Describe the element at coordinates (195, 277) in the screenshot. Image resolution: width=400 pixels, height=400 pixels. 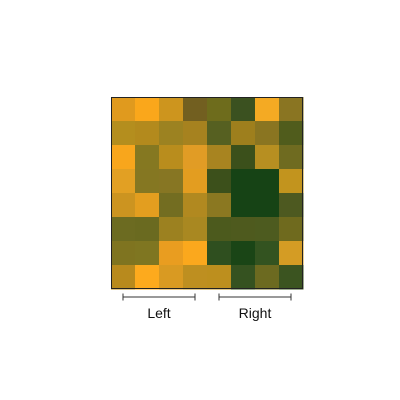
I see `heatmap-cell-r7-c3` at that location.